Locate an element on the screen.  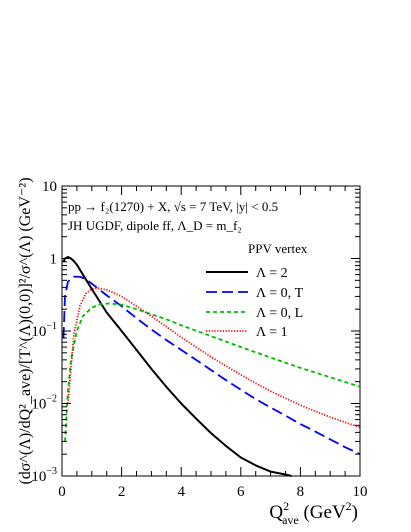
legend-title: PPV vertex is located at coordinates (278, 248).